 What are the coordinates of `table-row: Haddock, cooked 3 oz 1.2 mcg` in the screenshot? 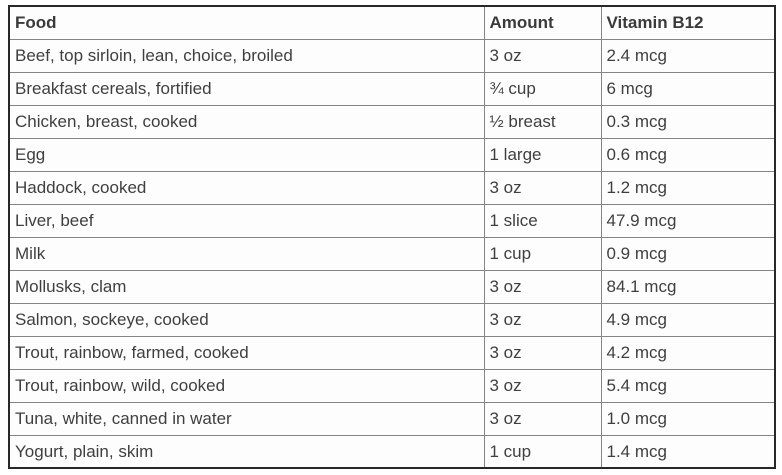 It's located at (392, 187).